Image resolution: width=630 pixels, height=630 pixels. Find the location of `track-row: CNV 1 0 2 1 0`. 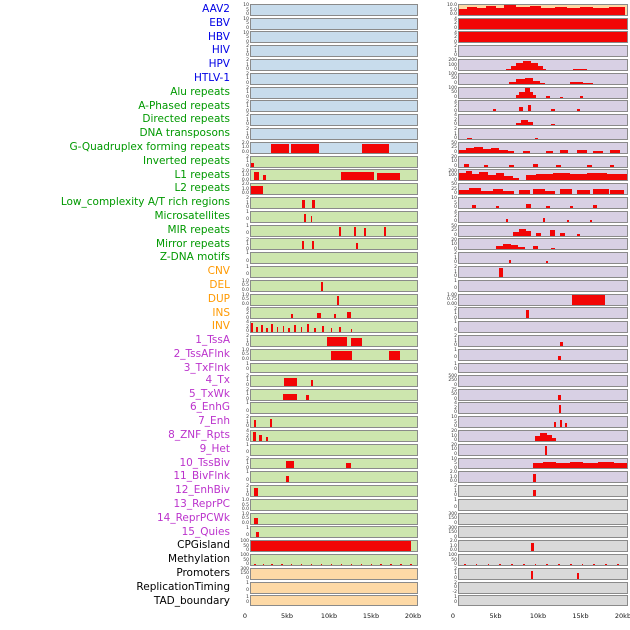

track-row: CNV 1 0 2 1 0 is located at coordinates (315, 272).